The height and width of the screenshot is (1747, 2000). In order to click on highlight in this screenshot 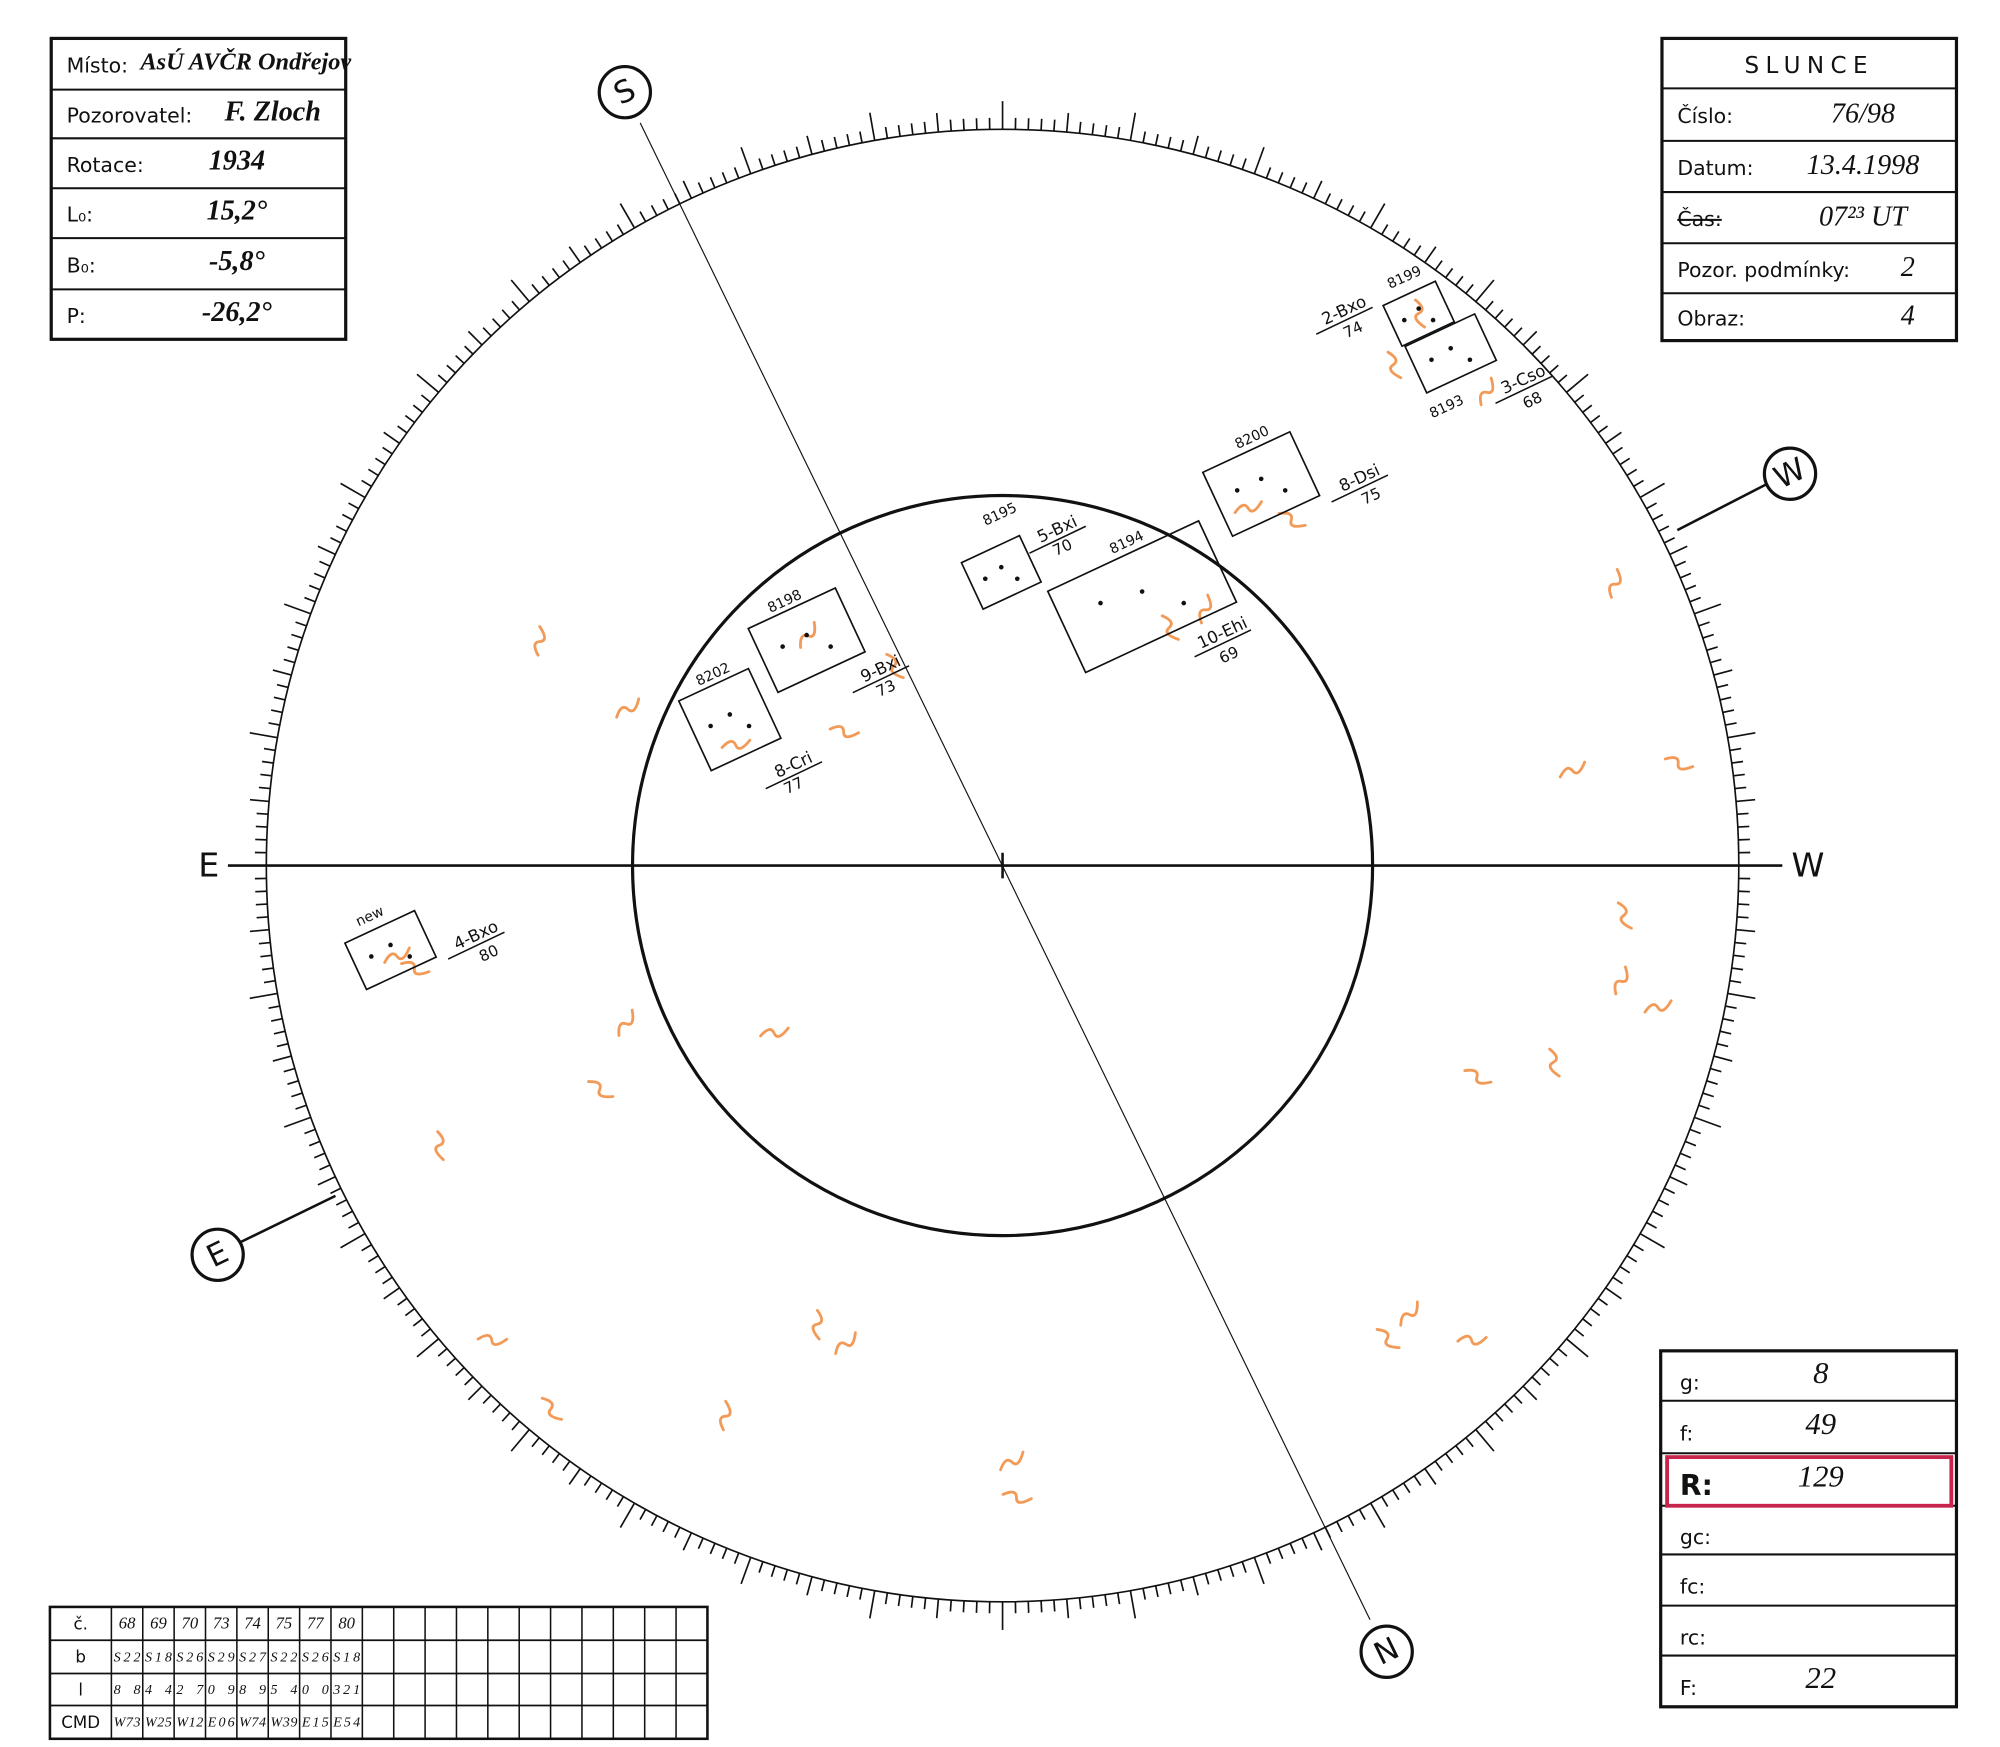, I will do `click(1809, 1481)`.